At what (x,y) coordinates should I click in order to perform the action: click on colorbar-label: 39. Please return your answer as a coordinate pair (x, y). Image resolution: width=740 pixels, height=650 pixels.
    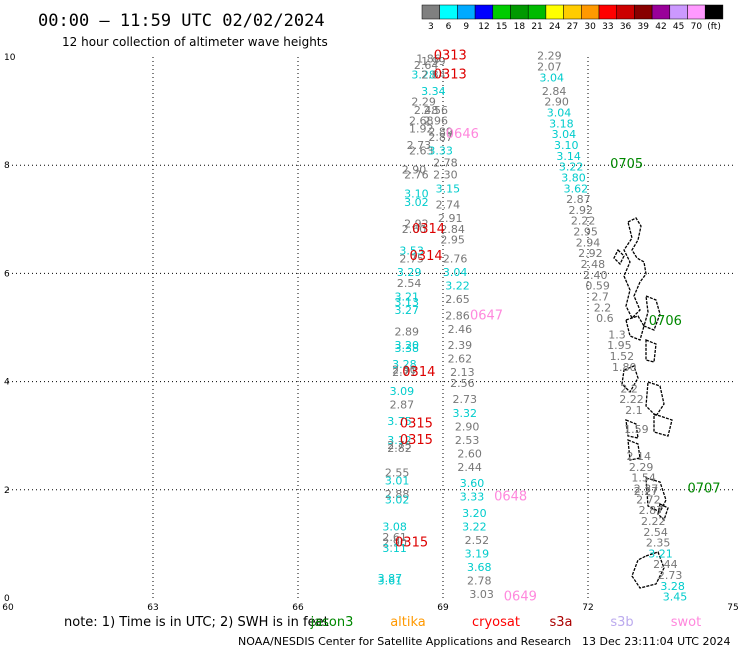
    Looking at the image, I should click on (644, 27).